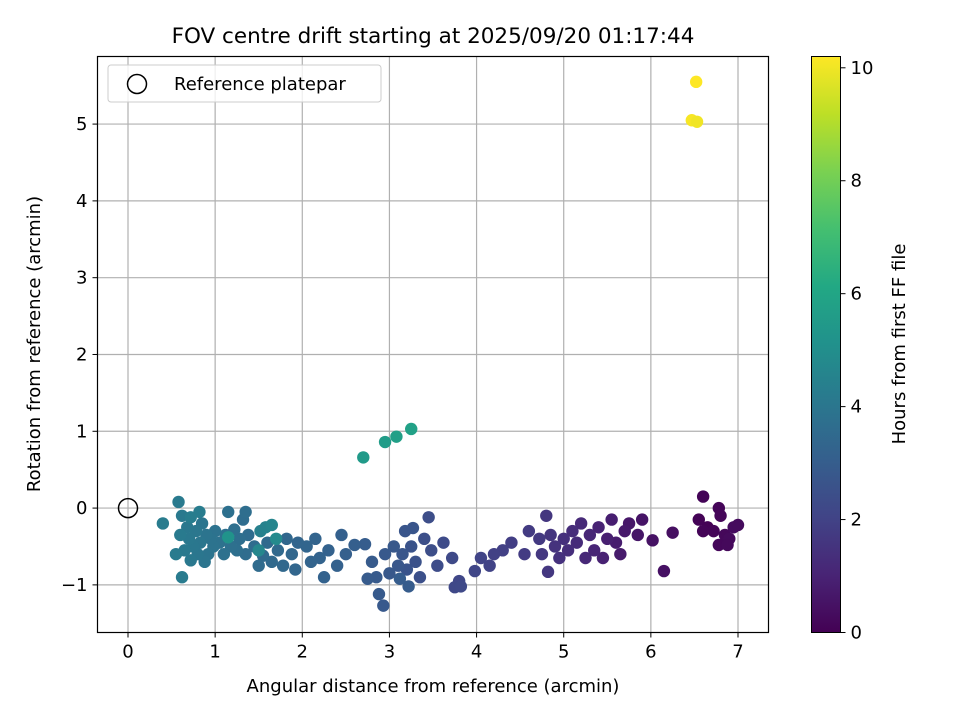 The height and width of the screenshot is (720, 960). What do you see at coordinates (476, 652) in the screenshot?
I see `x-tick-label: 4` at bounding box center [476, 652].